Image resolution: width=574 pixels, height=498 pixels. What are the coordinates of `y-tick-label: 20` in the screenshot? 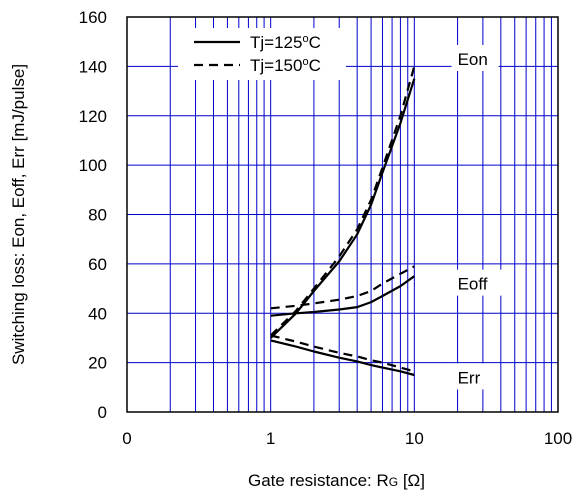 It's located at (97, 363).